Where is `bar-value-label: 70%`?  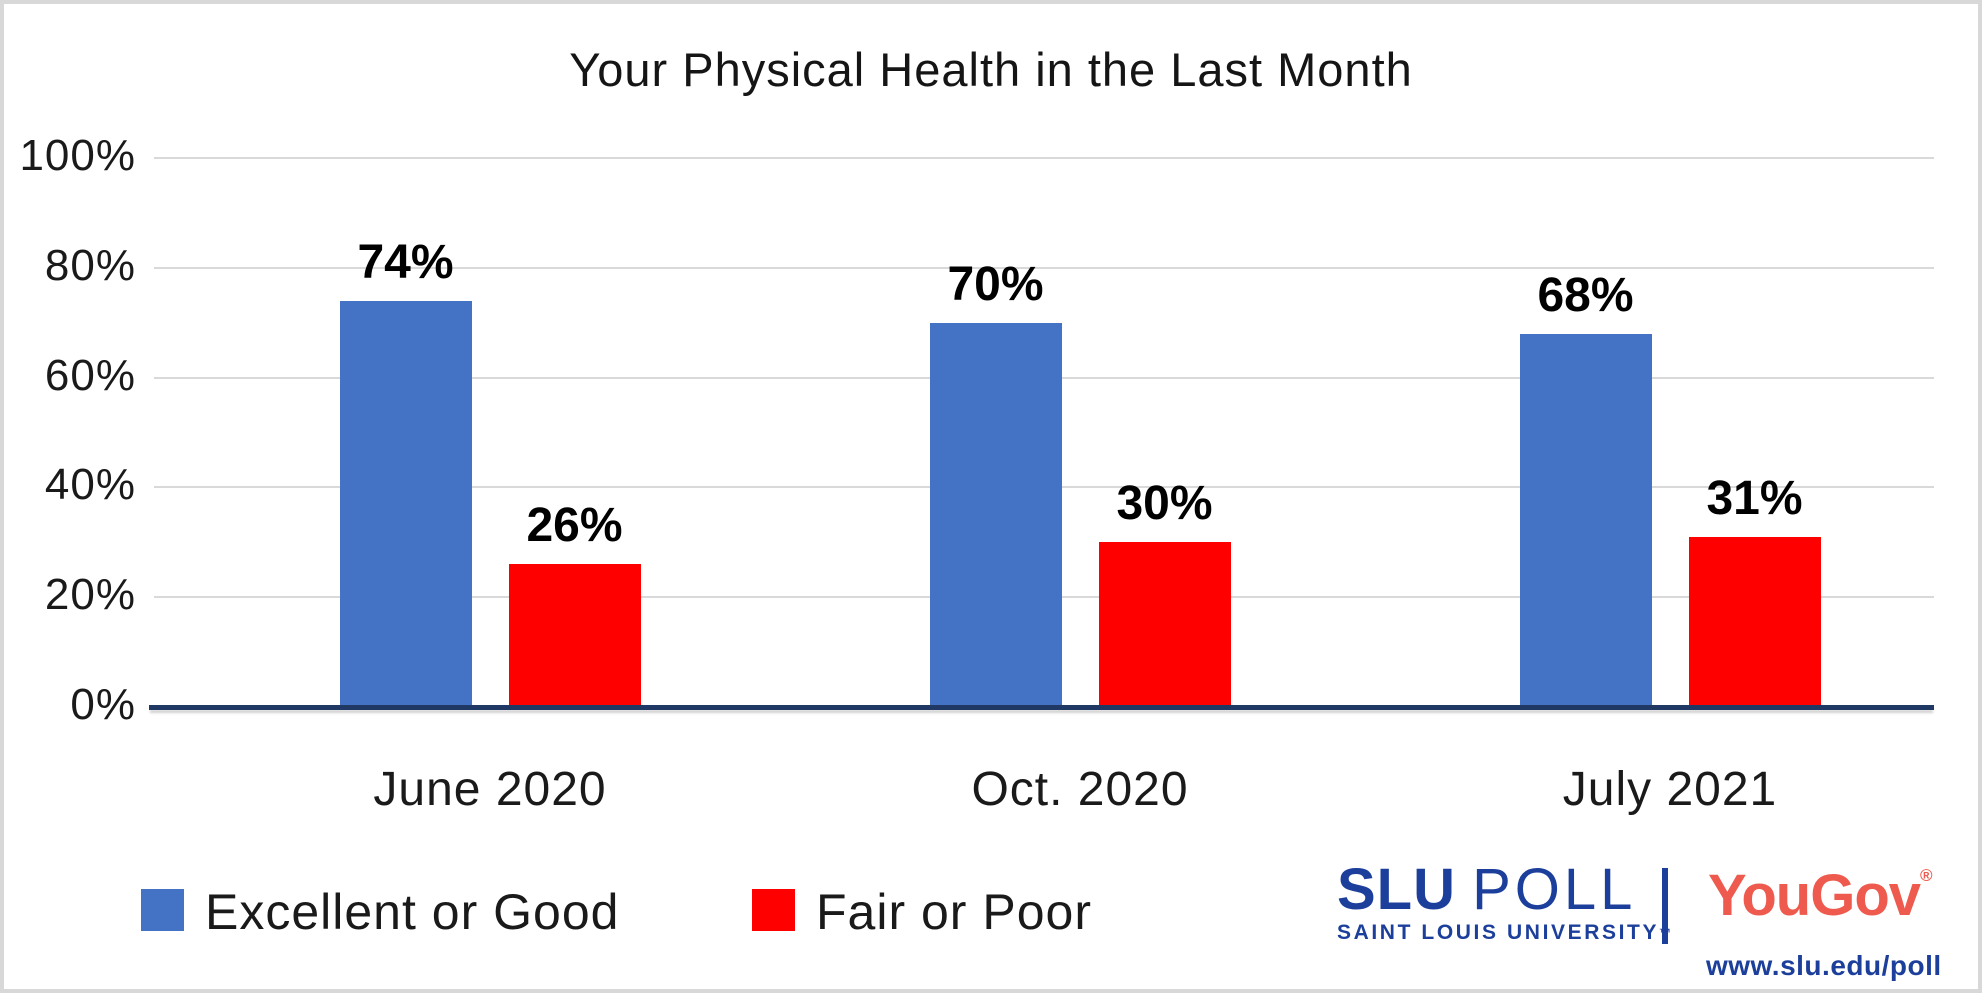
bar-value-label: 70% is located at coordinates (995, 284).